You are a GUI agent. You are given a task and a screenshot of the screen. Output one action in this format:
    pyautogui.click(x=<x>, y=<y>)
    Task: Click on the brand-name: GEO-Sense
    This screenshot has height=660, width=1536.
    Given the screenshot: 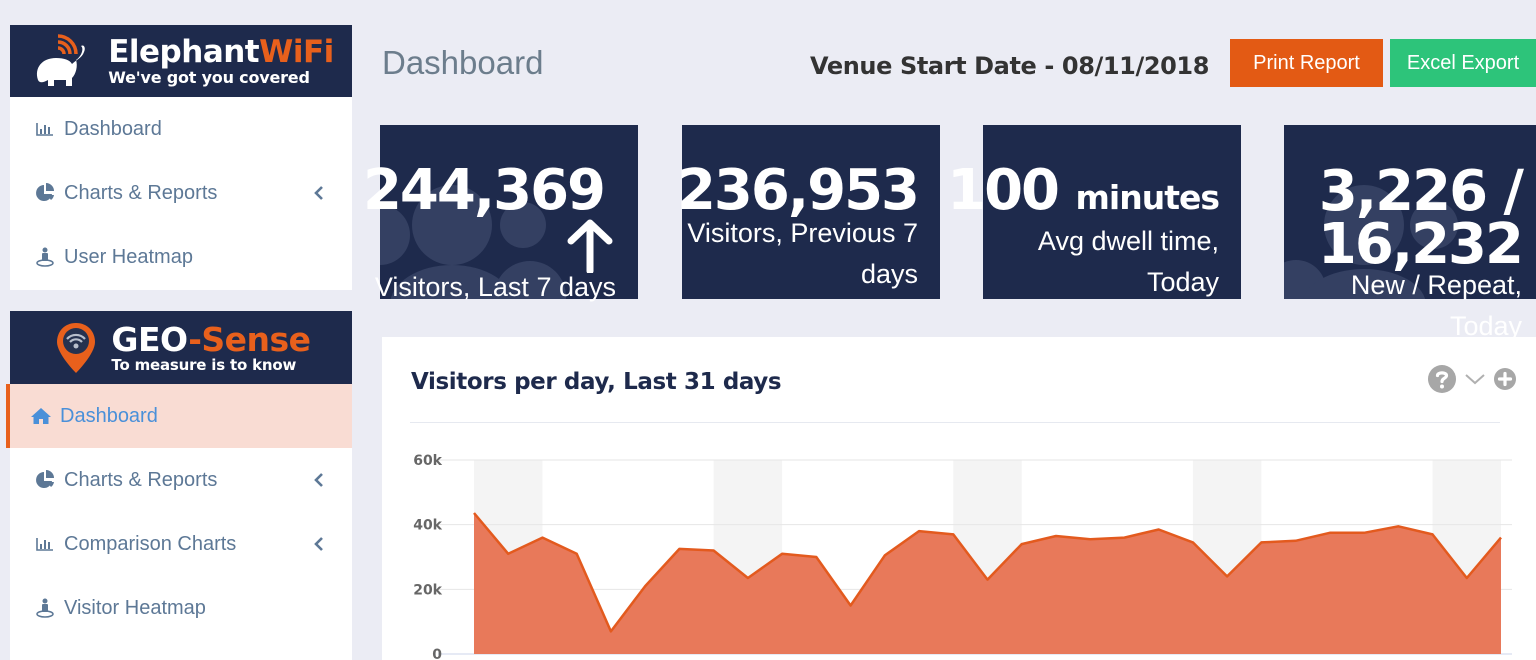 What is the action you would take?
    pyautogui.click(x=211, y=339)
    